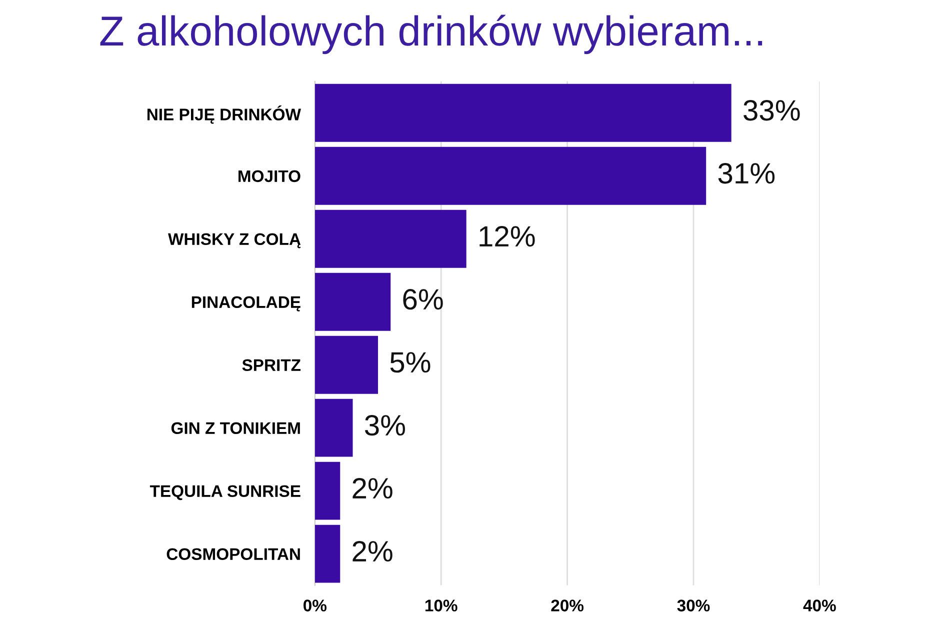 This screenshot has height=626, width=940. What do you see at coordinates (746, 173) in the screenshot?
I see `data-label: 31%` at bounding box center [746, 173].